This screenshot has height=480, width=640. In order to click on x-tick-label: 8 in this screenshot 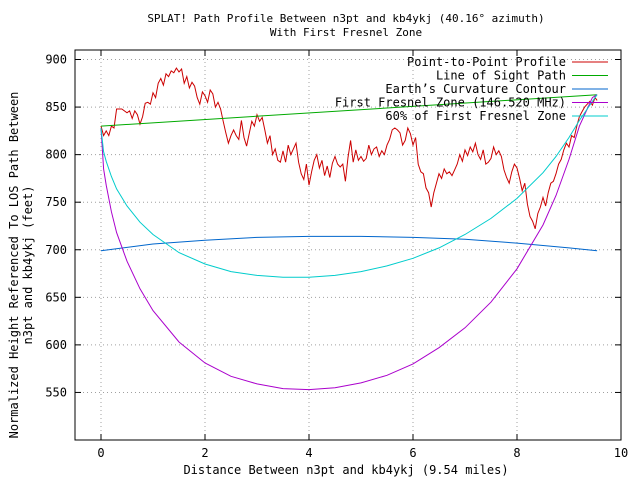, I will do `click(516, 453)`.